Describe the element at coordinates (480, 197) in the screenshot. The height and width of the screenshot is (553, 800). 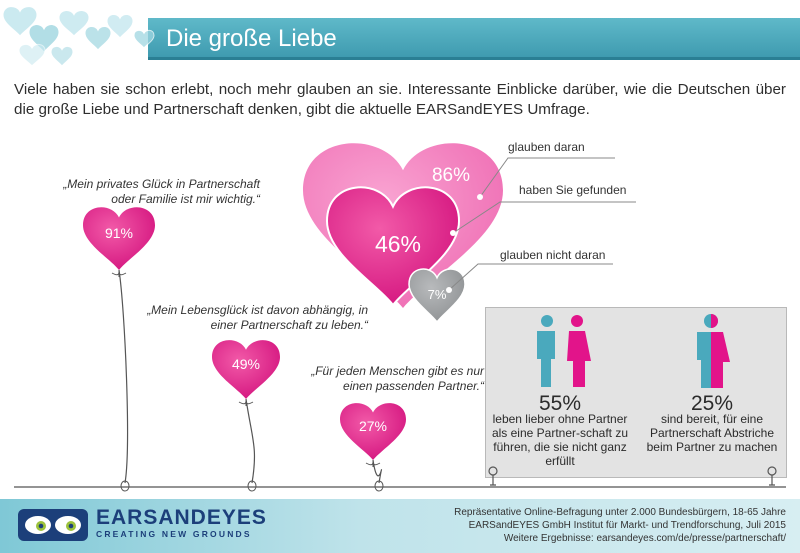
I see `leader-dot-believe` at that location.